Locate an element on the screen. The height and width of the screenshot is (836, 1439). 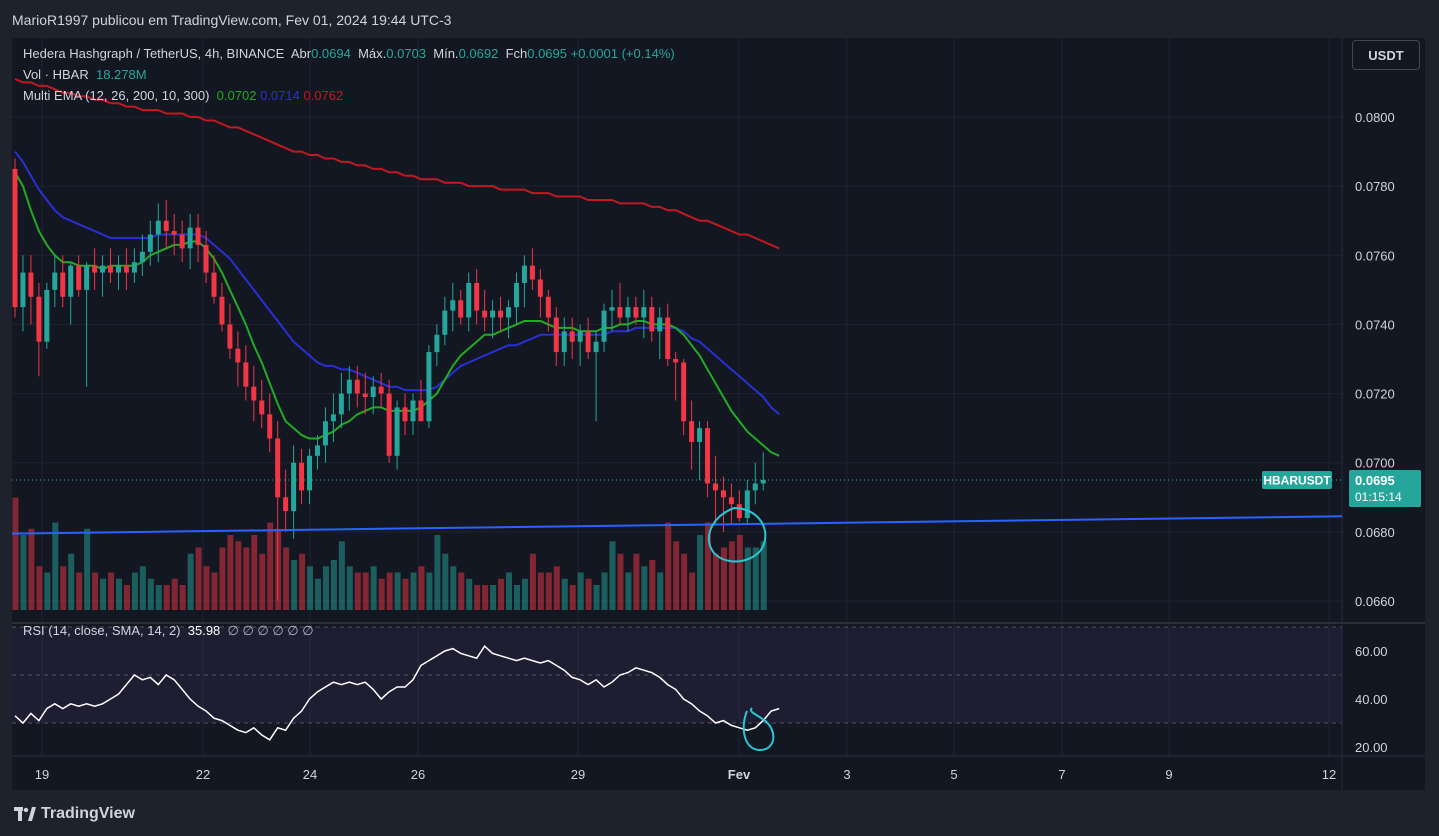
legend-close-label: Fch is located at coordinates (516, 53).